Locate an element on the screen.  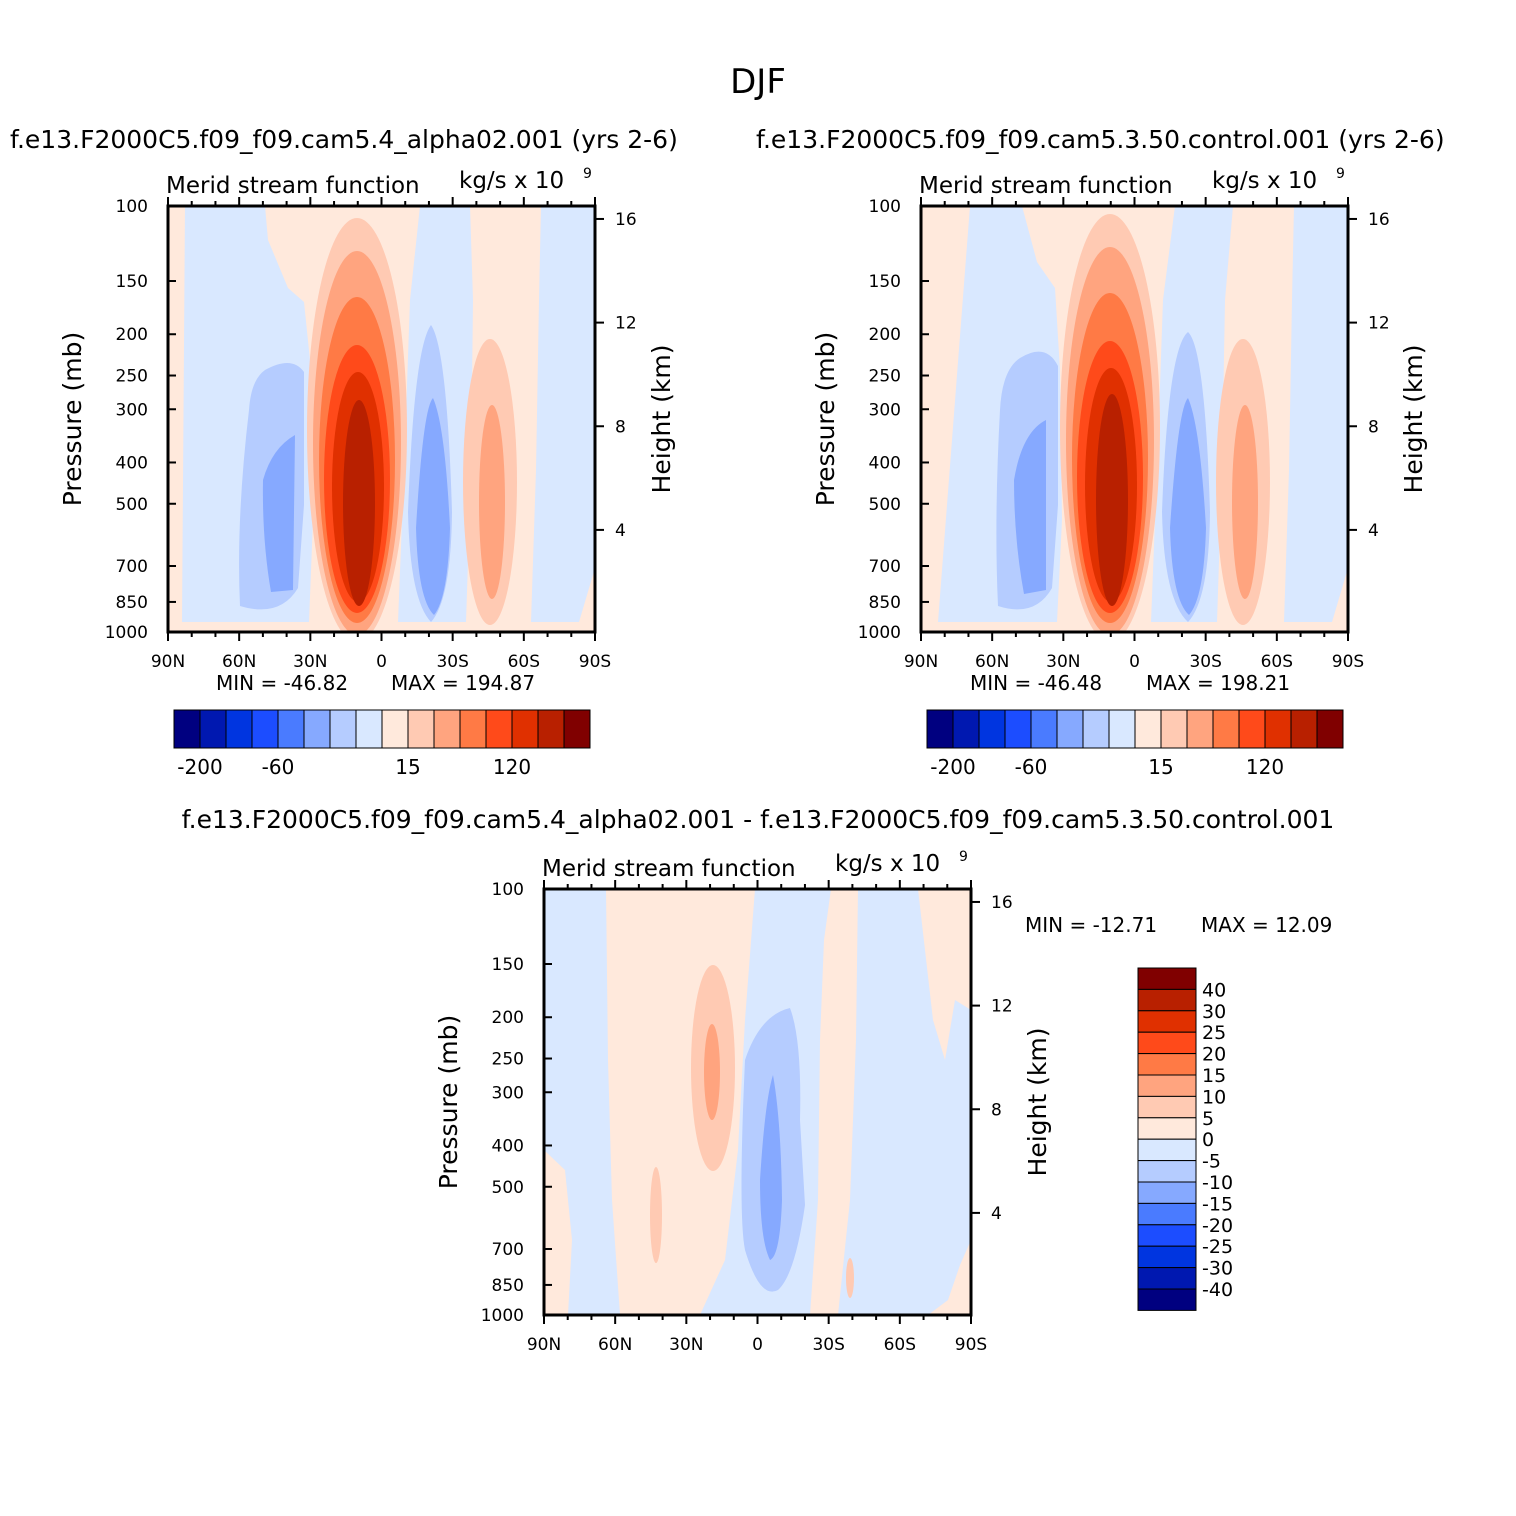
colorbar-label: -25 is located at coordinates (1217, 1247).